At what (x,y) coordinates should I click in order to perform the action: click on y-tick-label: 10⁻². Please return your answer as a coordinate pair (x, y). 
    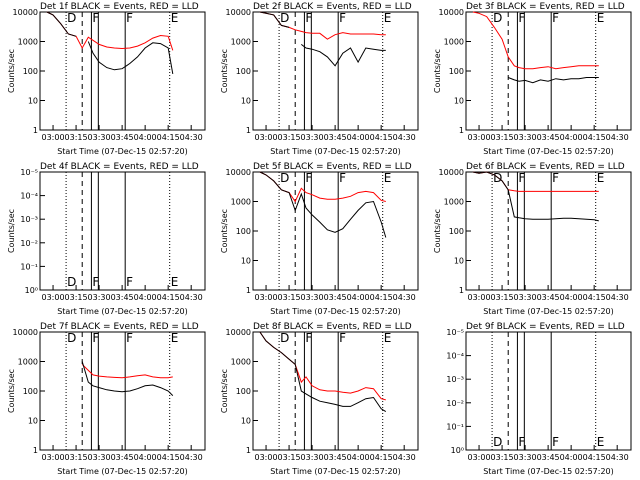
    Looking at the image, I should click on (29, 243).